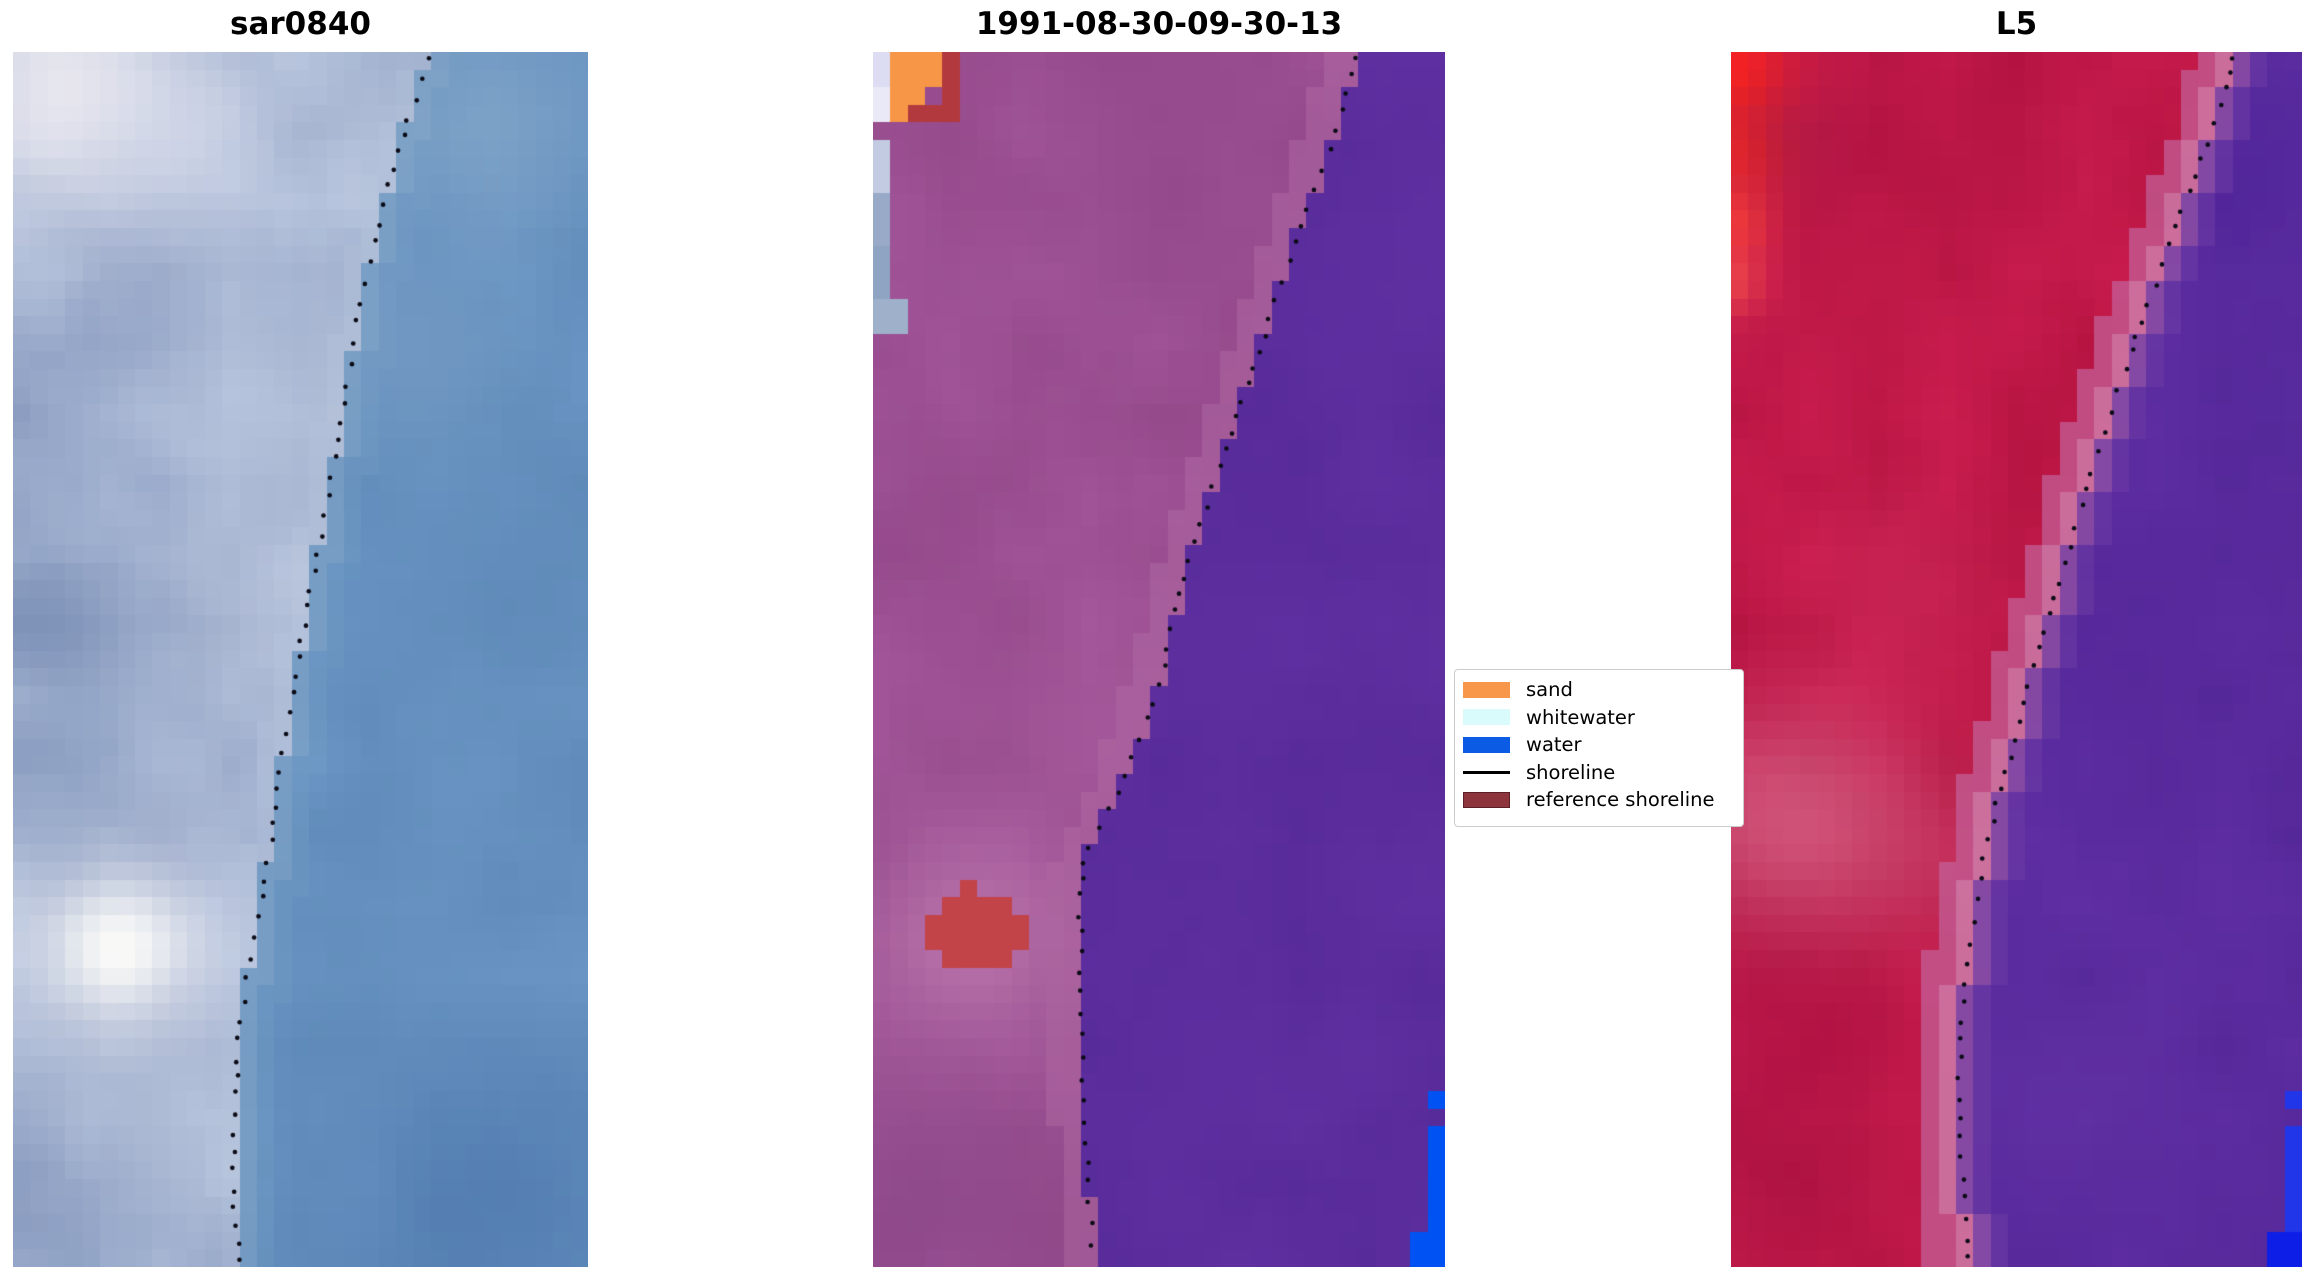 This screenshot has width=2317, height=1283. Describe the element at coordinates (1486, 744) in the screenshot. I see `legend-swatch-water` at that location.